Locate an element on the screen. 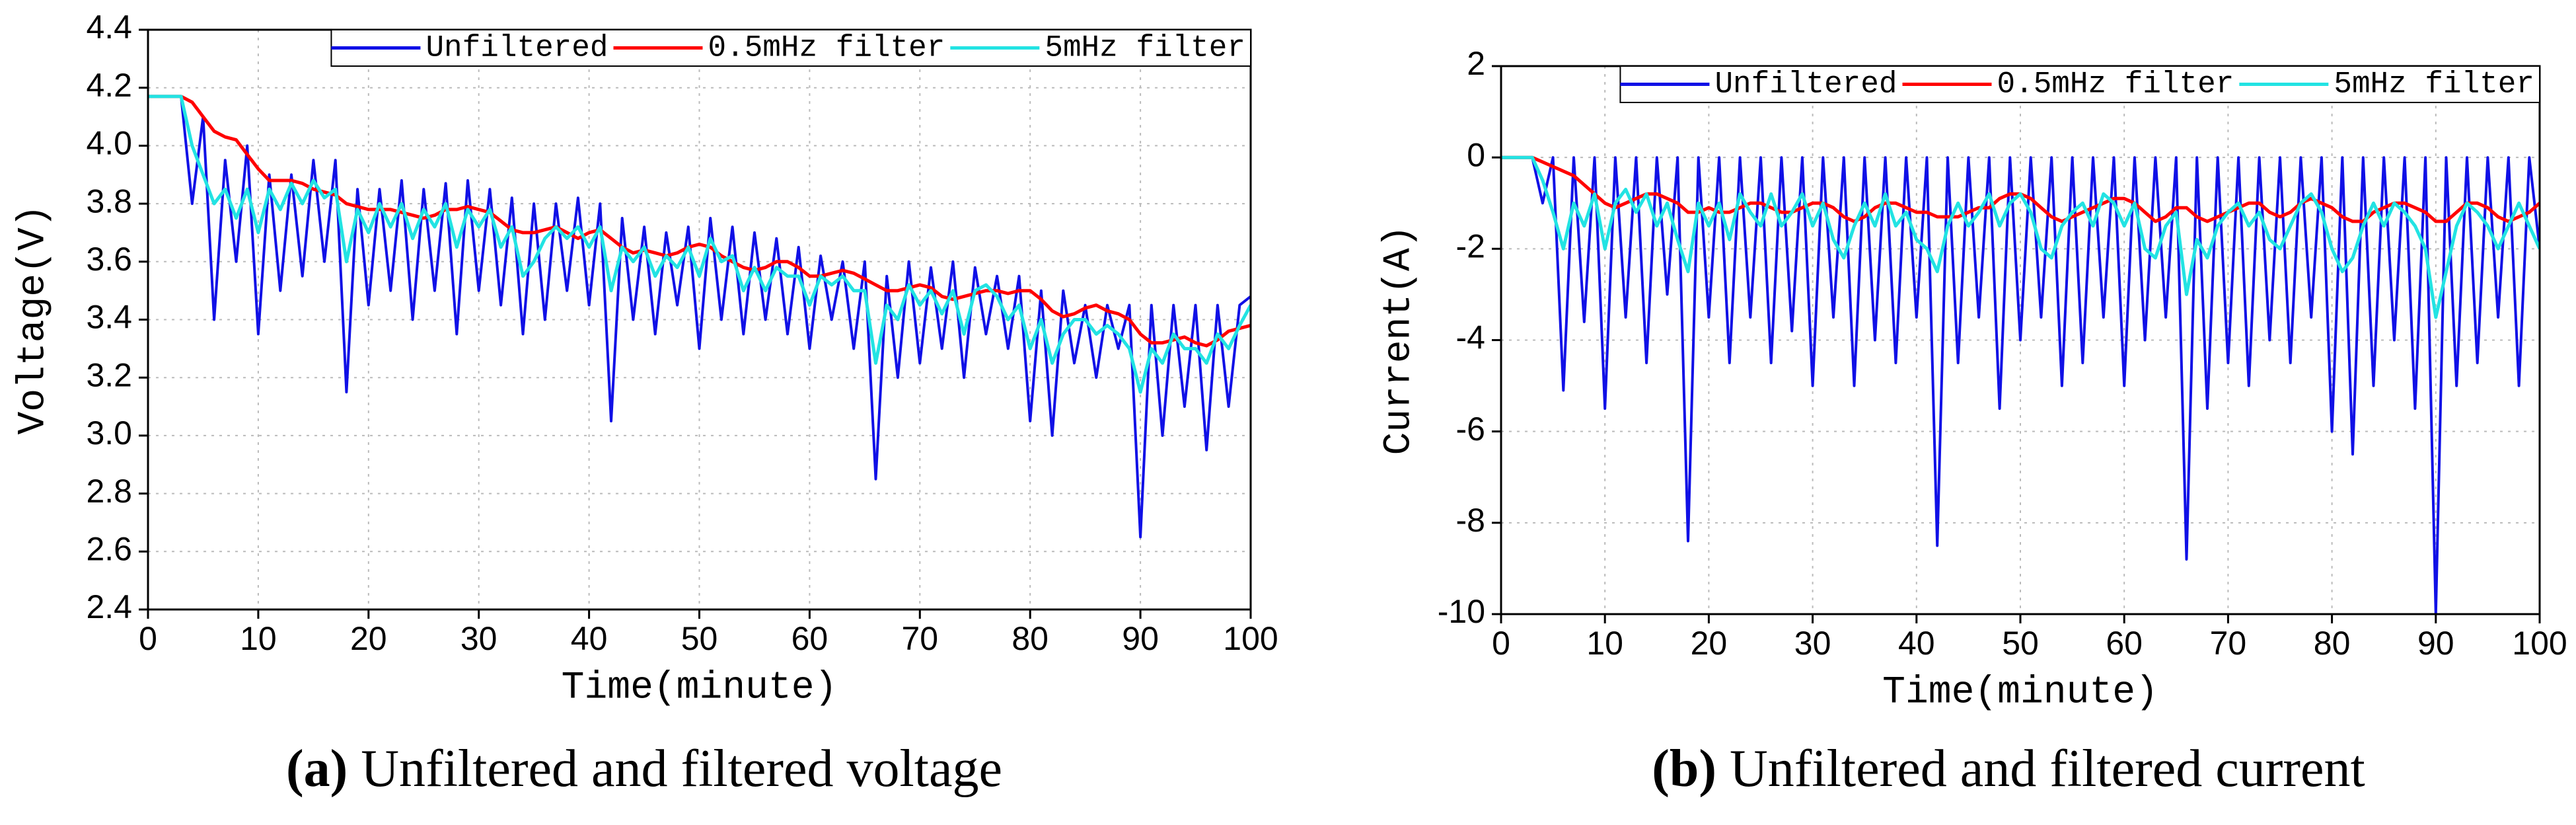  y-tick-label: -6 is located at coordinates (1470, 429).